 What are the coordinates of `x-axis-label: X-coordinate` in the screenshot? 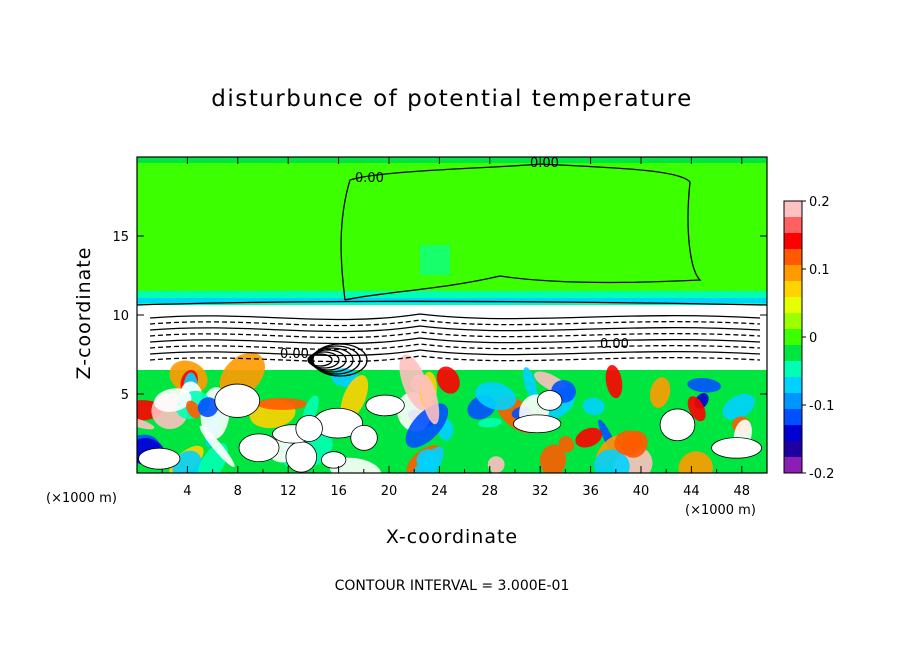 It's located at (452, 537).